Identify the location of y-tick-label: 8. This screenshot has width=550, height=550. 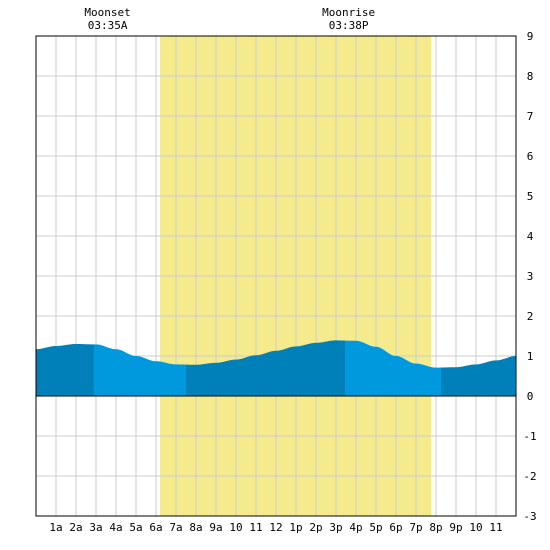
(530, 76).